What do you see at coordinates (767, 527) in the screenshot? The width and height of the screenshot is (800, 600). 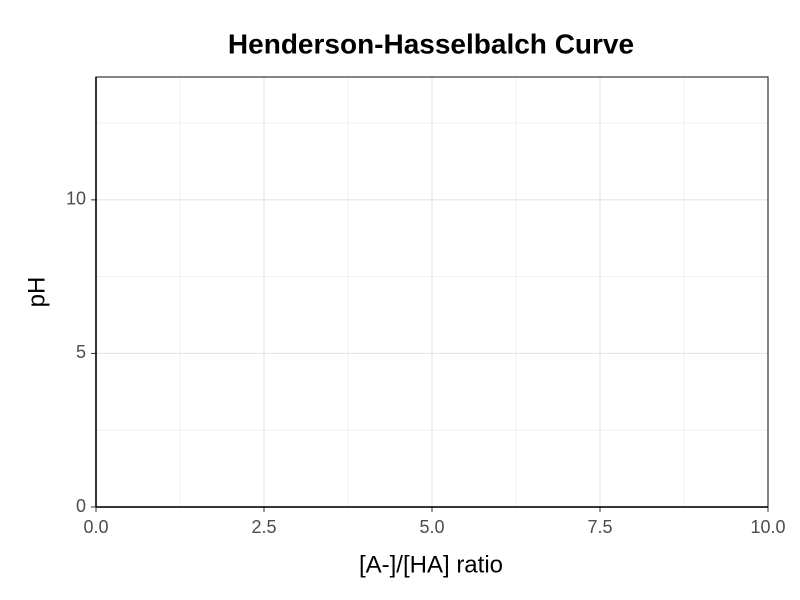 I see `x-tick-label: 10.0` at bounding box center [767, 527].